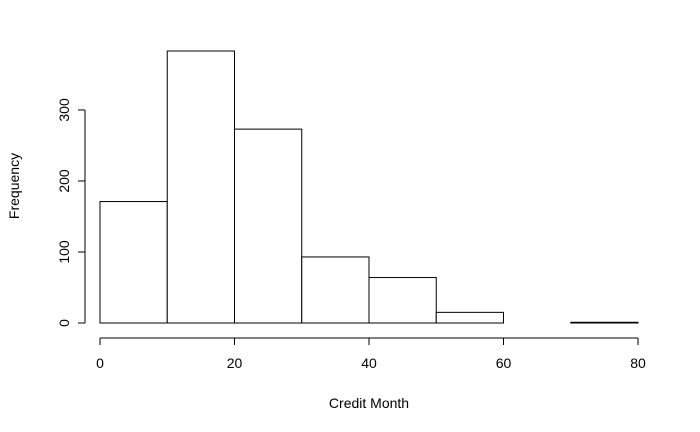 The height and width of the screenshot is (432, 700). I want to click on x-tick-label: 60, so click(504, 363).